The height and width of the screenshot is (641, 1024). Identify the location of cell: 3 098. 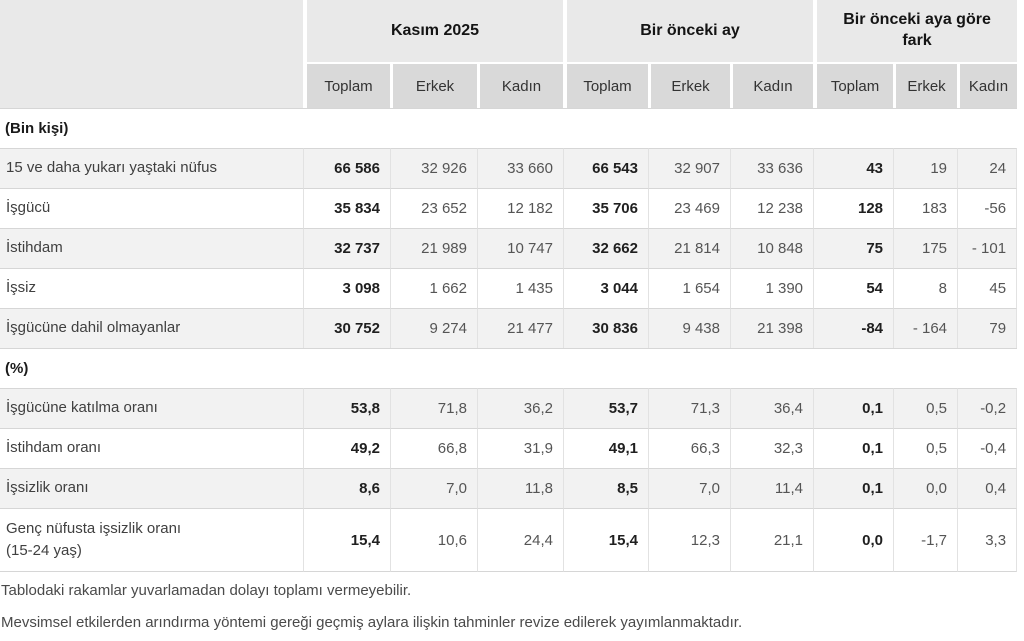
(346, 288).